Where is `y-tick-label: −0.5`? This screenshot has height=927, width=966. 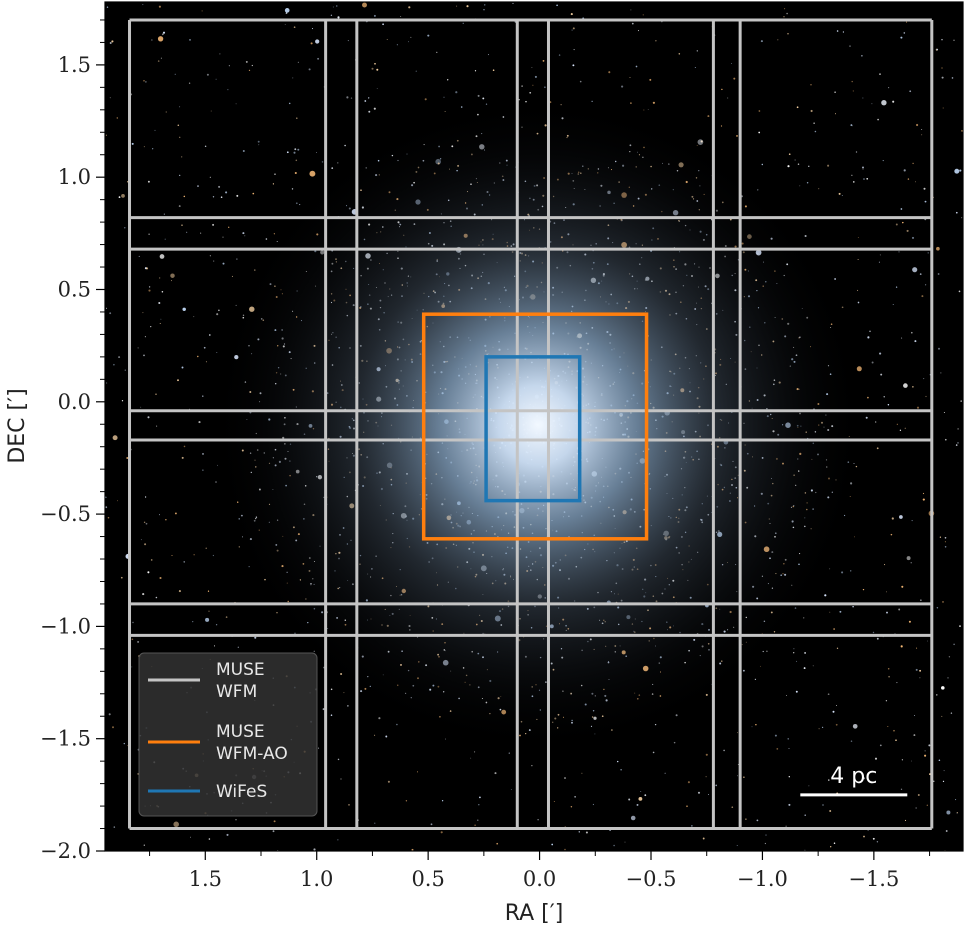 y-tick-label: −0.5 is located at coordinates (65, 514).